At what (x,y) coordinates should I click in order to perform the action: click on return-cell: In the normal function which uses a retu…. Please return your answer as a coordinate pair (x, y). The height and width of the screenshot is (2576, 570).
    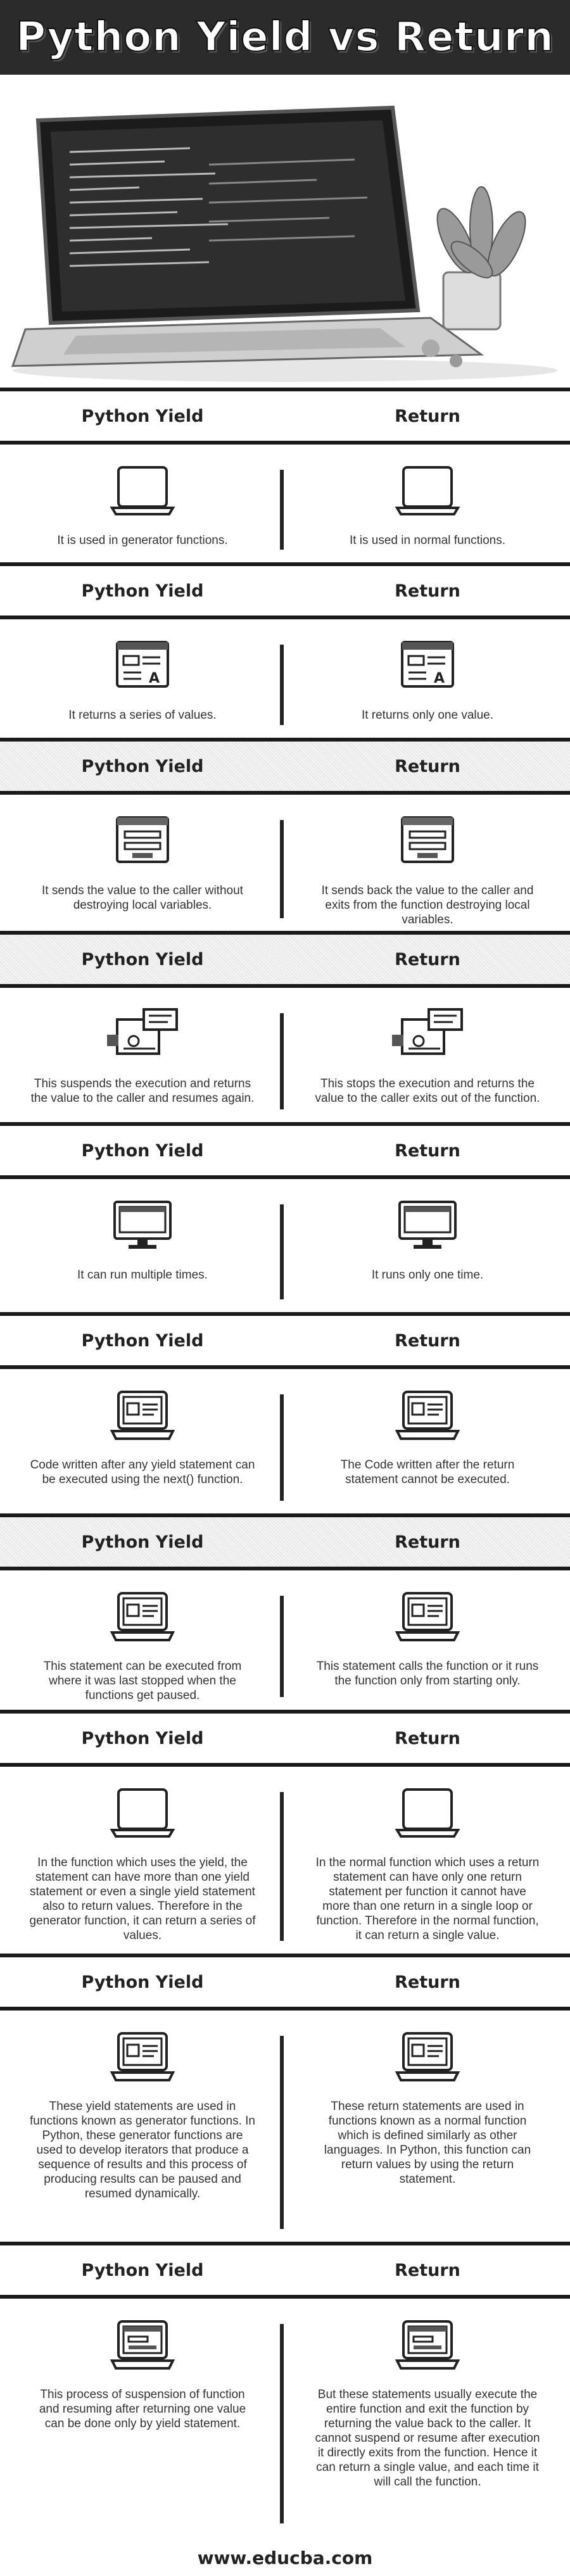
    Looking at the image, I should click on (427, 1860).